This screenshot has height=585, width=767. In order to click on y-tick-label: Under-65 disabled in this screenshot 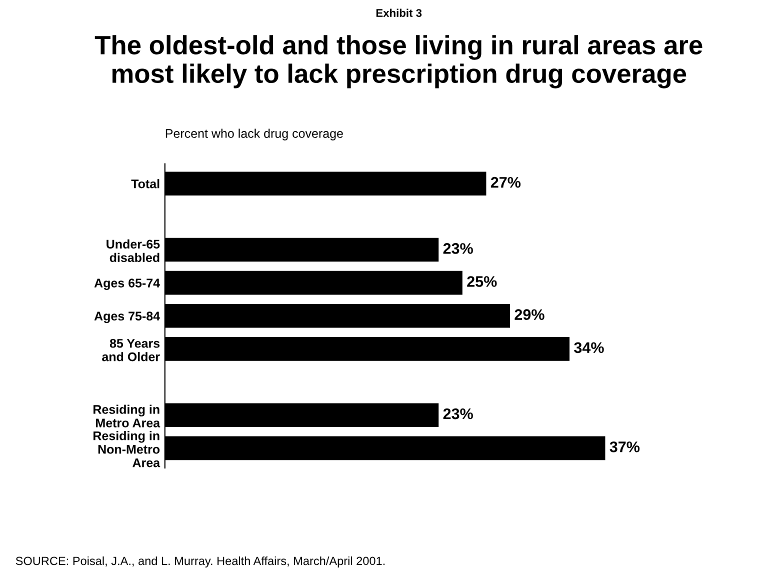, I will do `click(133, 250)`.